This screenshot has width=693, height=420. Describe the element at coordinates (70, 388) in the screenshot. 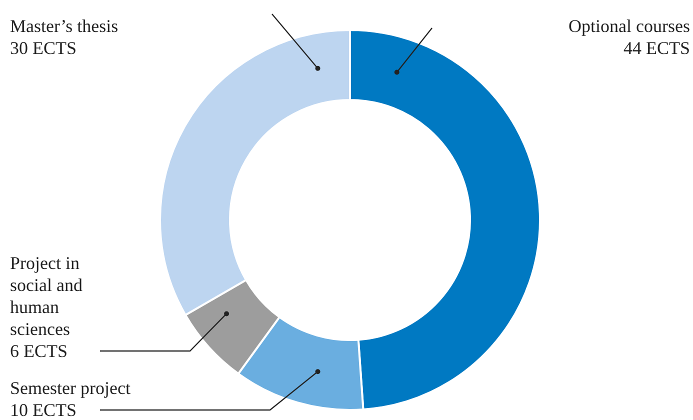

I see `slice-label: Semester project` at that location.